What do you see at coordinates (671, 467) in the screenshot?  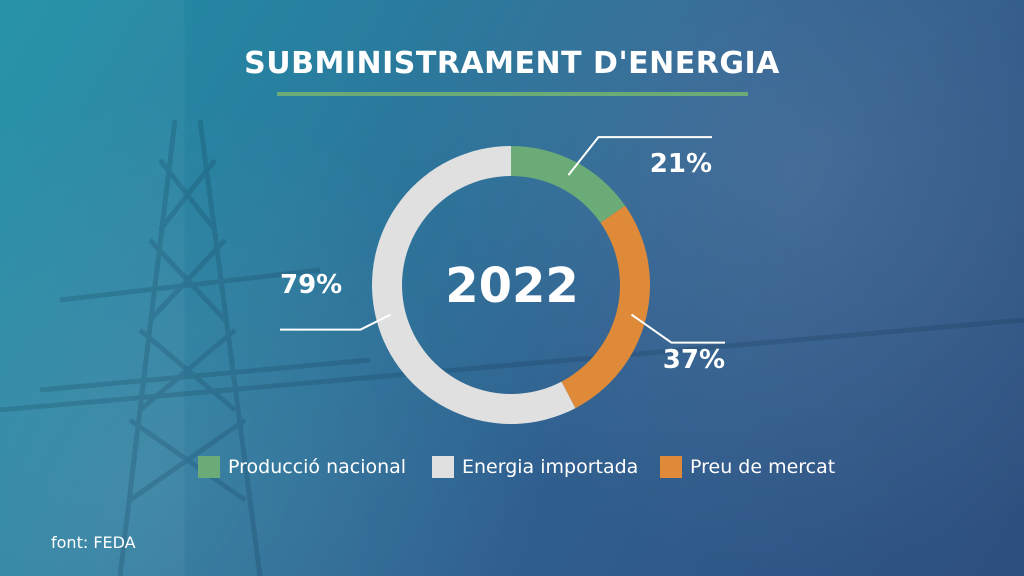 I see `legend-swatch-preu-de-mercat` at bounding box center [671, 467].